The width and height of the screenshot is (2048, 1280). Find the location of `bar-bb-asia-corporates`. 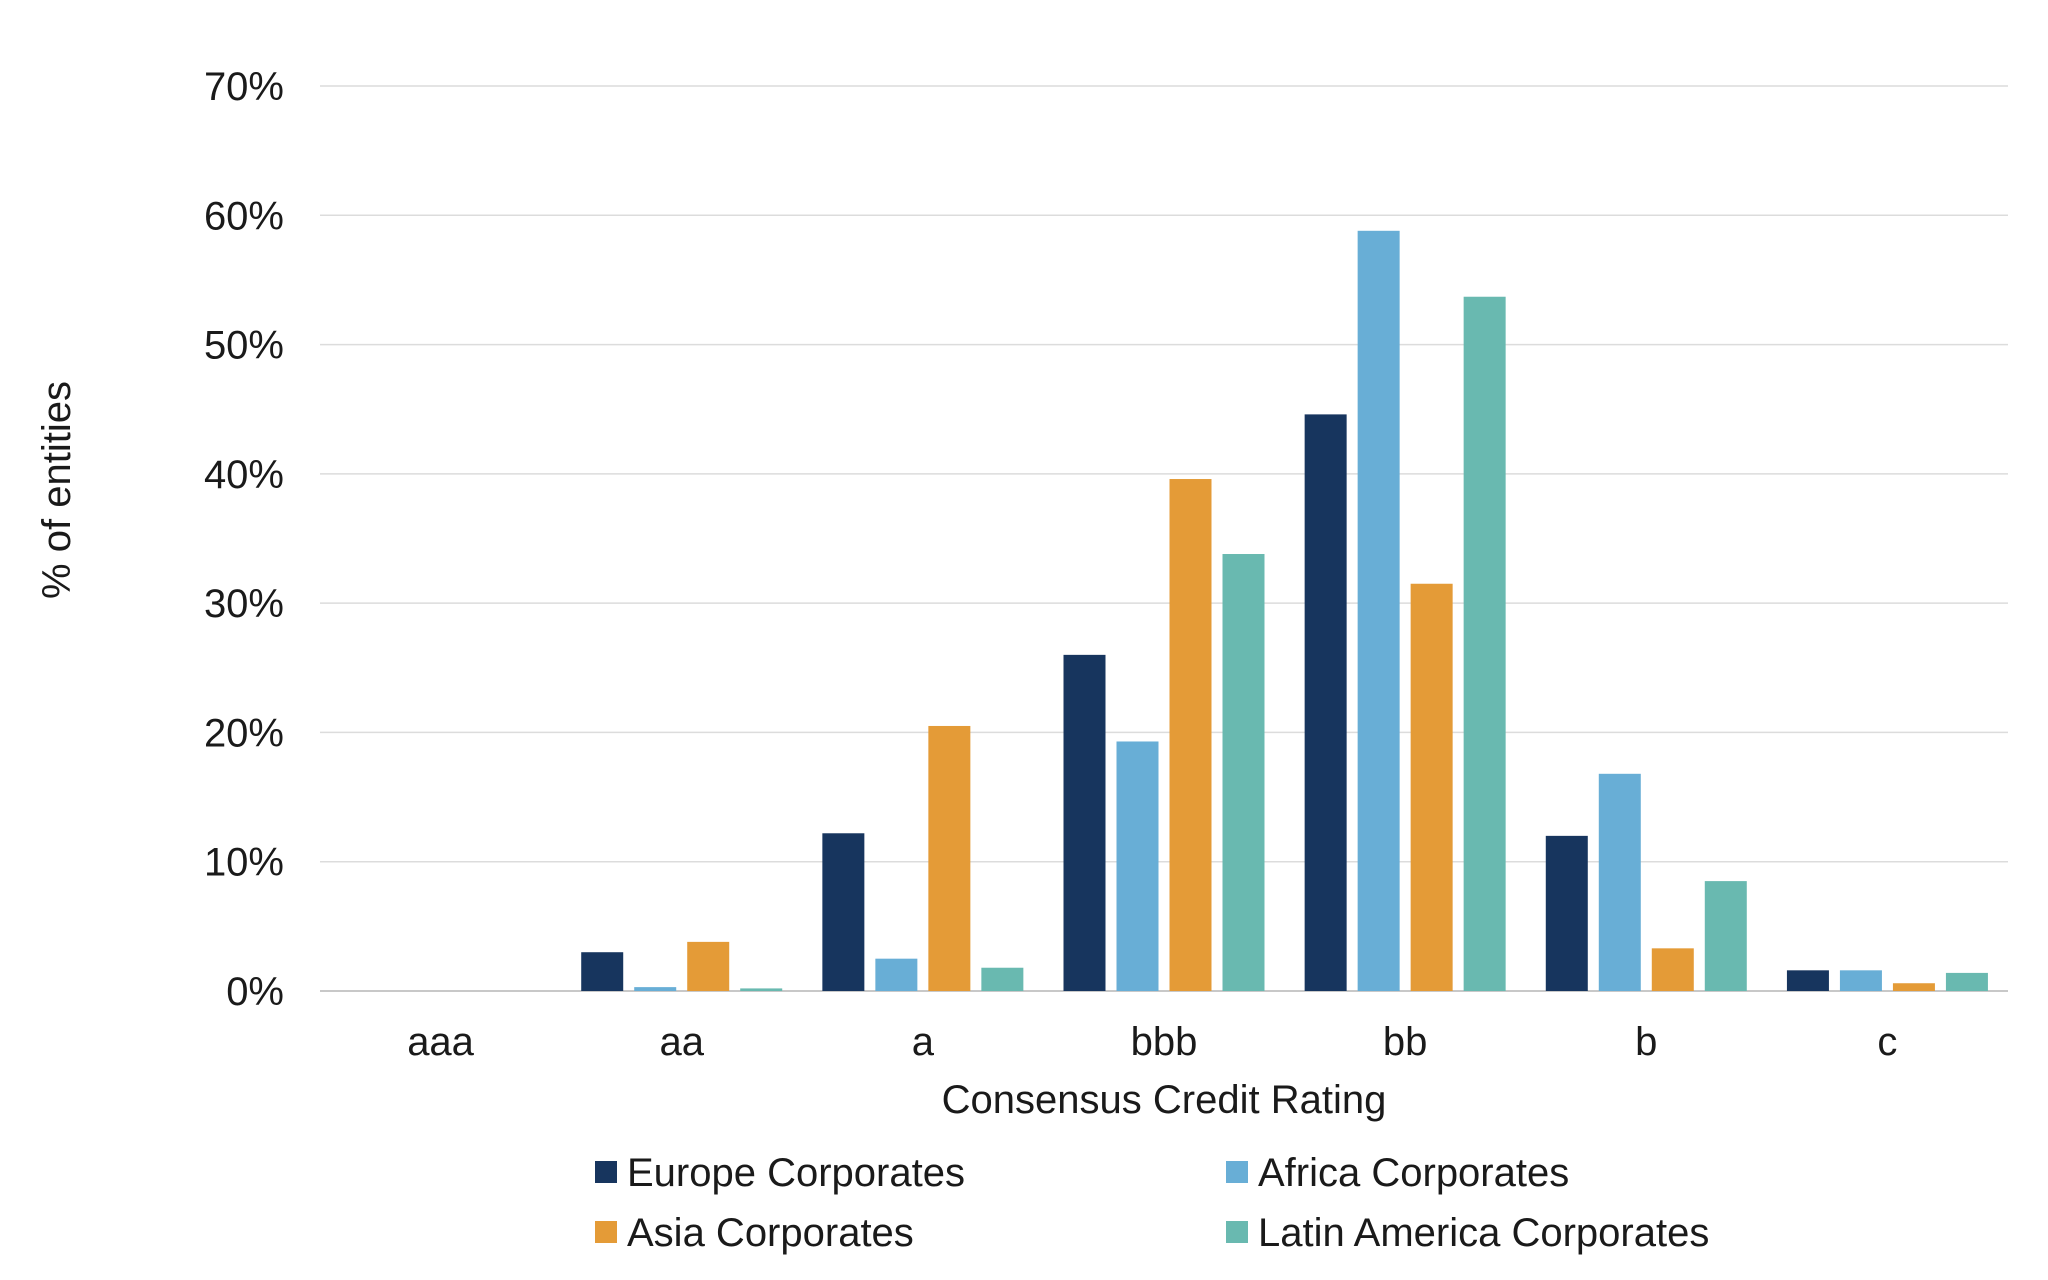

bar-bb-asia-corporates is located at coordinates (1431, 787).